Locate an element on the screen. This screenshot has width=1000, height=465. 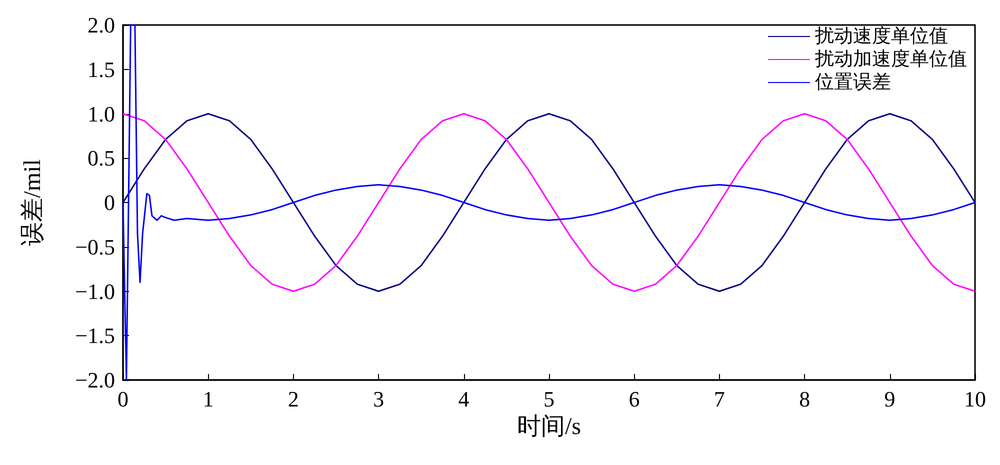
y-axis-title: 误差/mil is located at coordinates (33, 202).